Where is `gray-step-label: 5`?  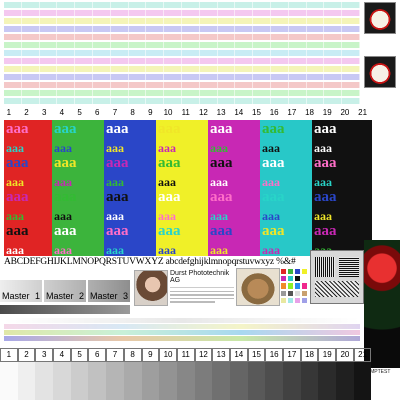 gray-step-label: 5 is located at coordinates (79, 355).